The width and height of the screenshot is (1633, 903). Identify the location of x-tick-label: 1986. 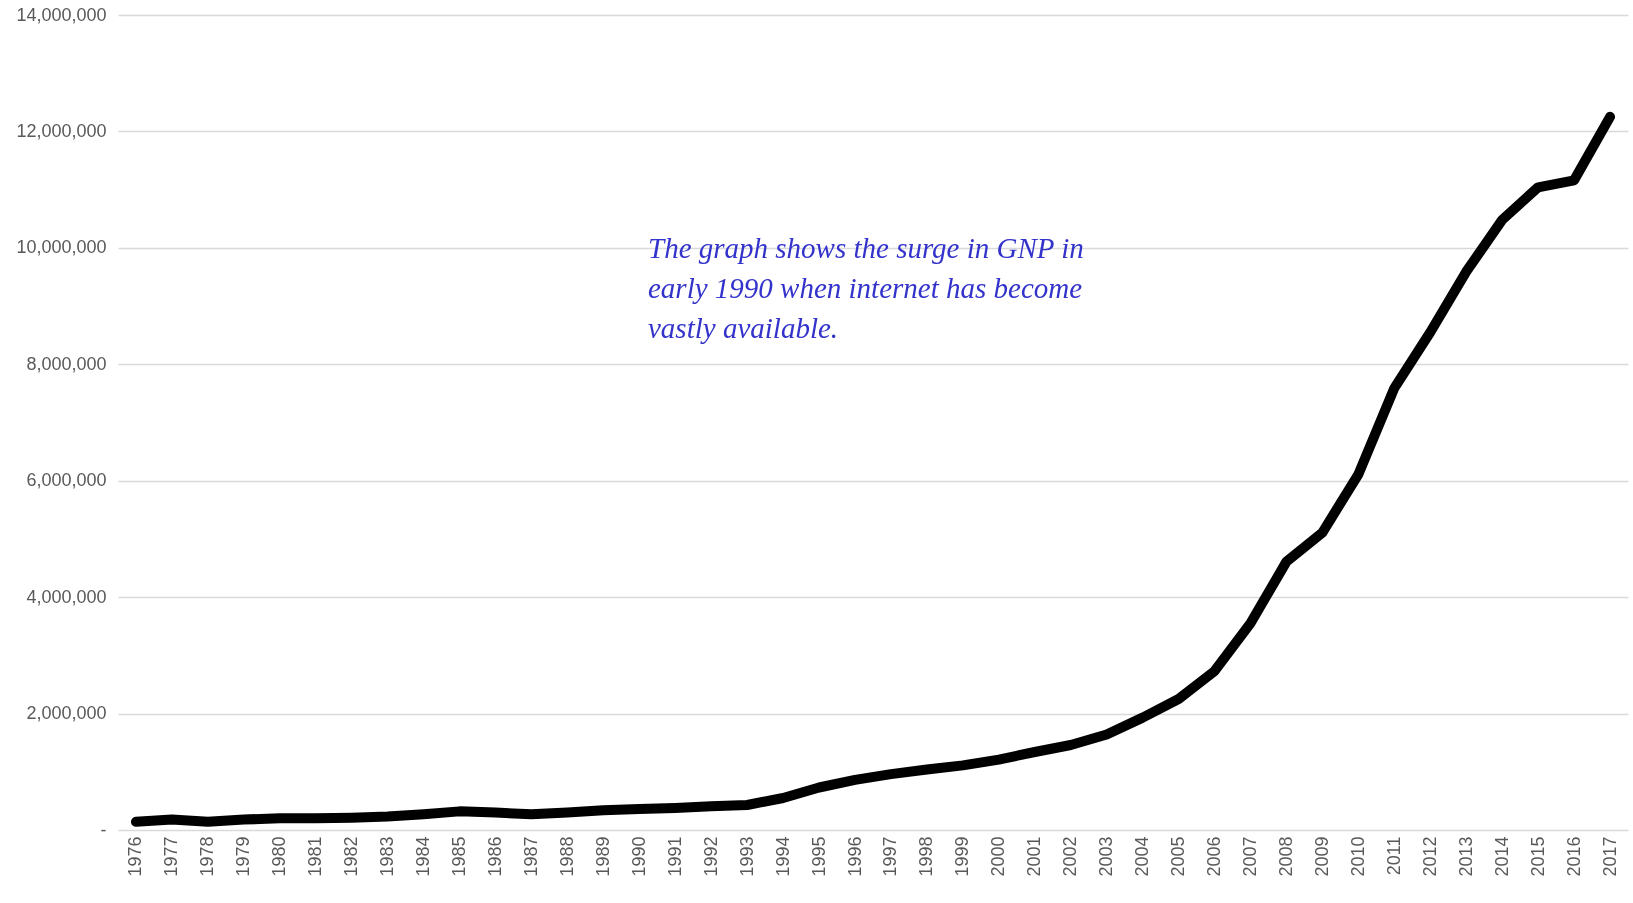
(495, 856).